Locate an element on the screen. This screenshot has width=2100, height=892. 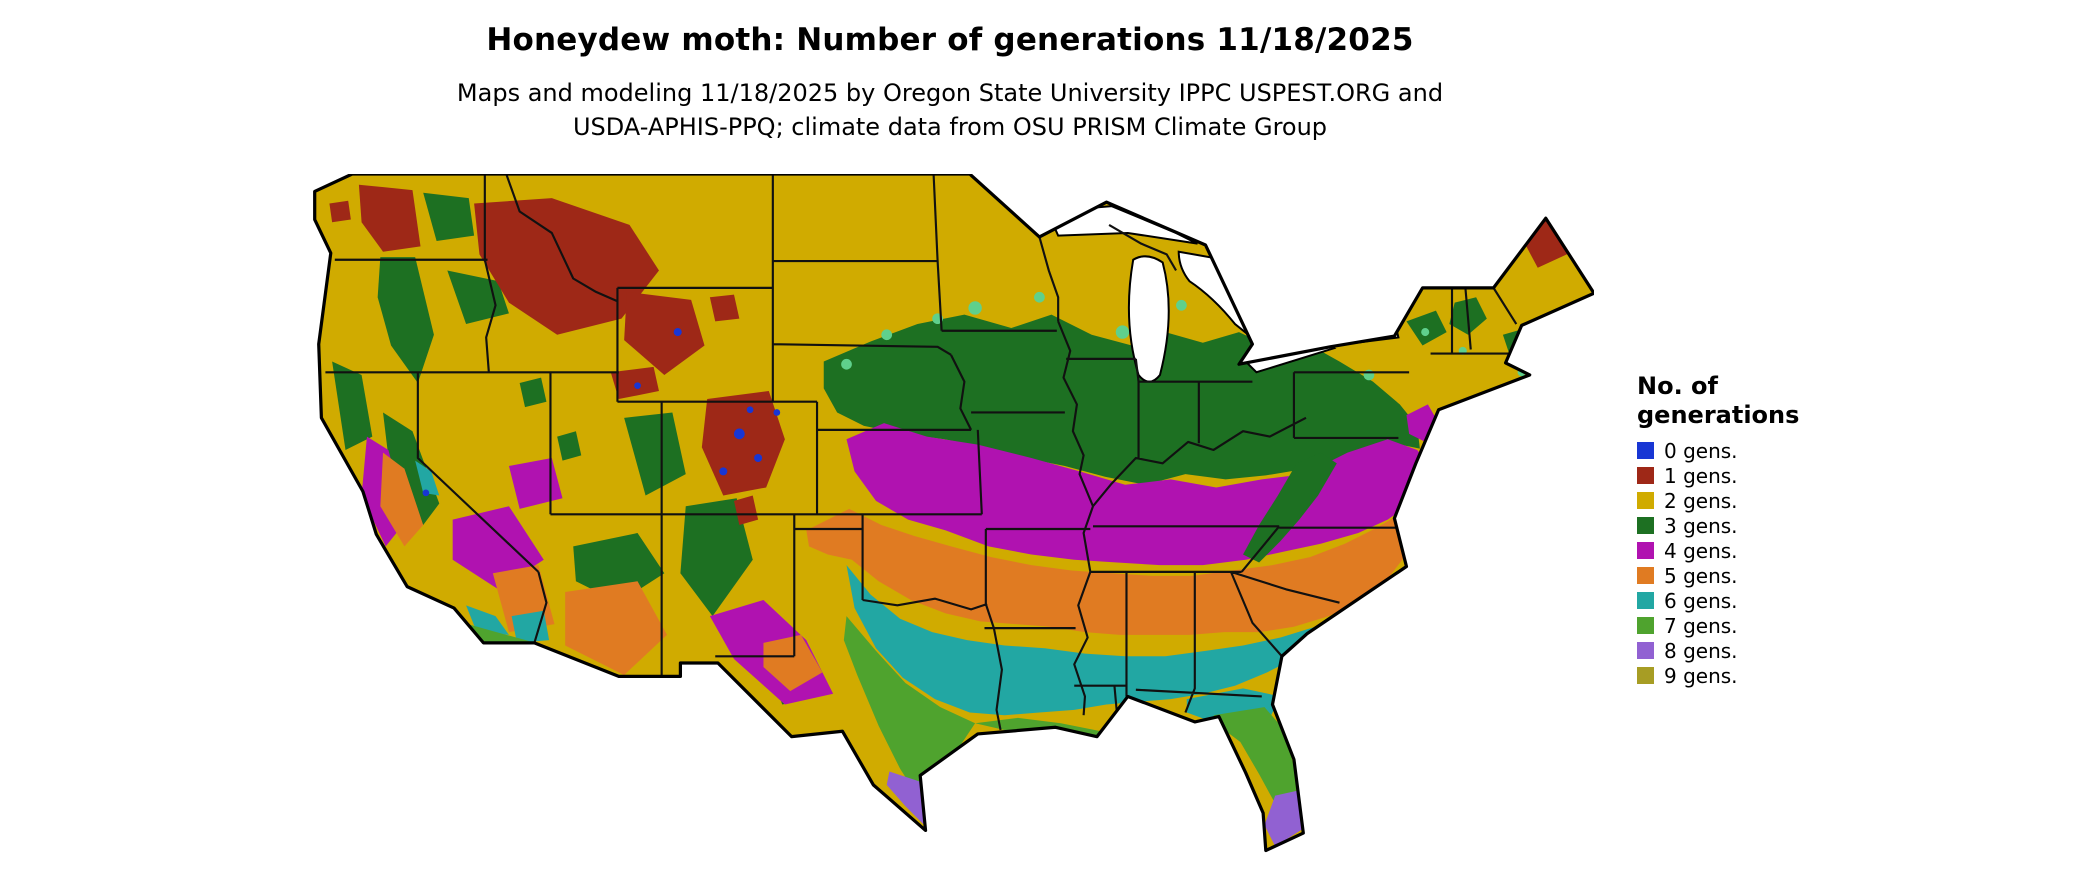
legend-label-9: 9 gens. is located at coordinates (1701, 675).